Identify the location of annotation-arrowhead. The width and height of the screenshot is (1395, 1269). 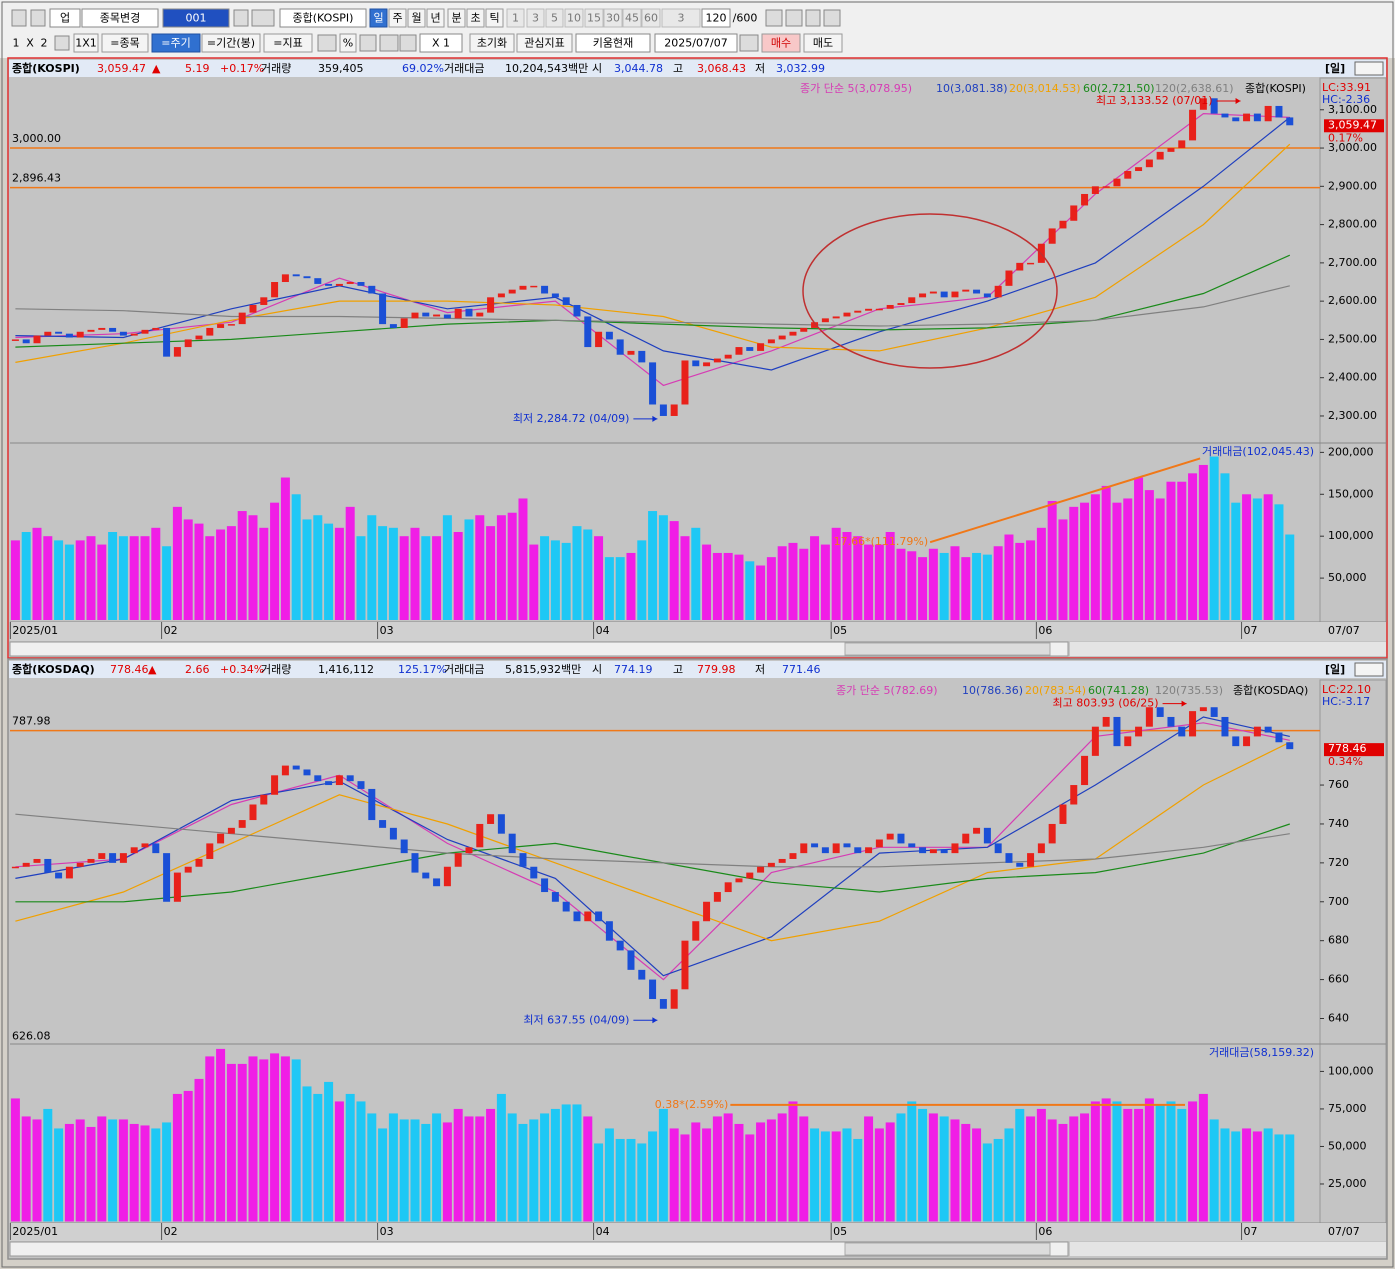
(655, 418).